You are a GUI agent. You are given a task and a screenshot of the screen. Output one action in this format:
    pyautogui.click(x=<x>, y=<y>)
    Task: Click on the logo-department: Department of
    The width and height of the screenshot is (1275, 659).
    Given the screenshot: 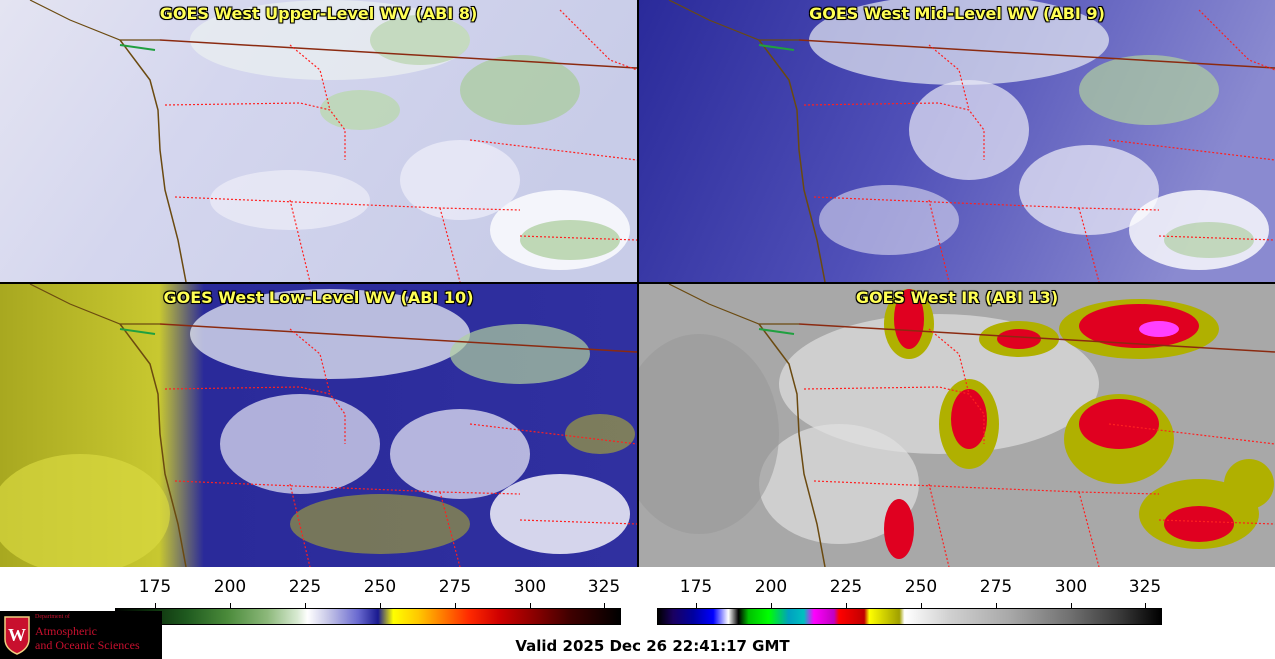 What is the action you would take?
    pyautogui.click(x=52, y=617)
    